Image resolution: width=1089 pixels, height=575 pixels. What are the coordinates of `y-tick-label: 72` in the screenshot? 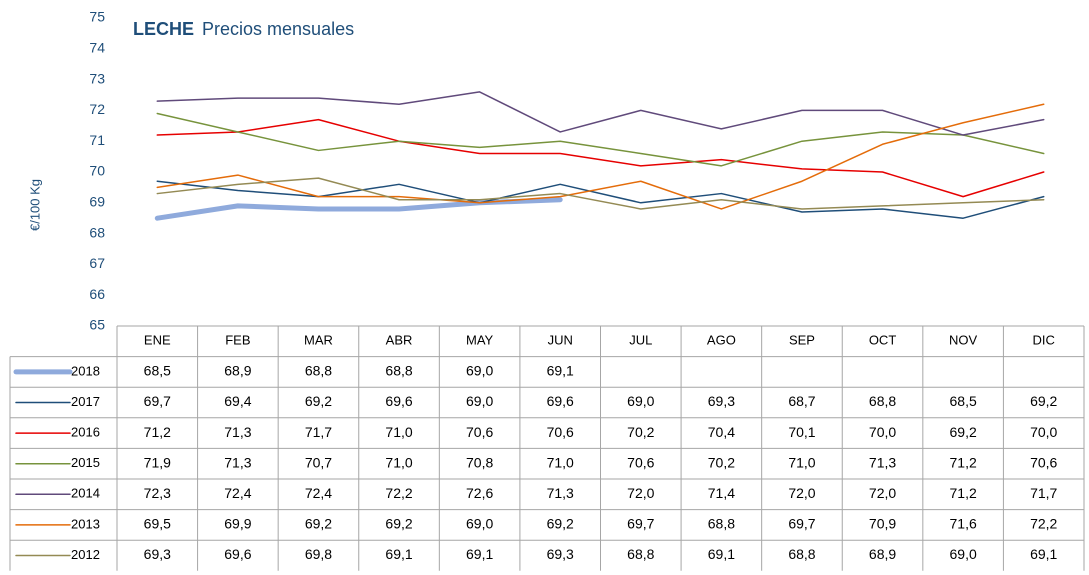 It's located at (97, 109).